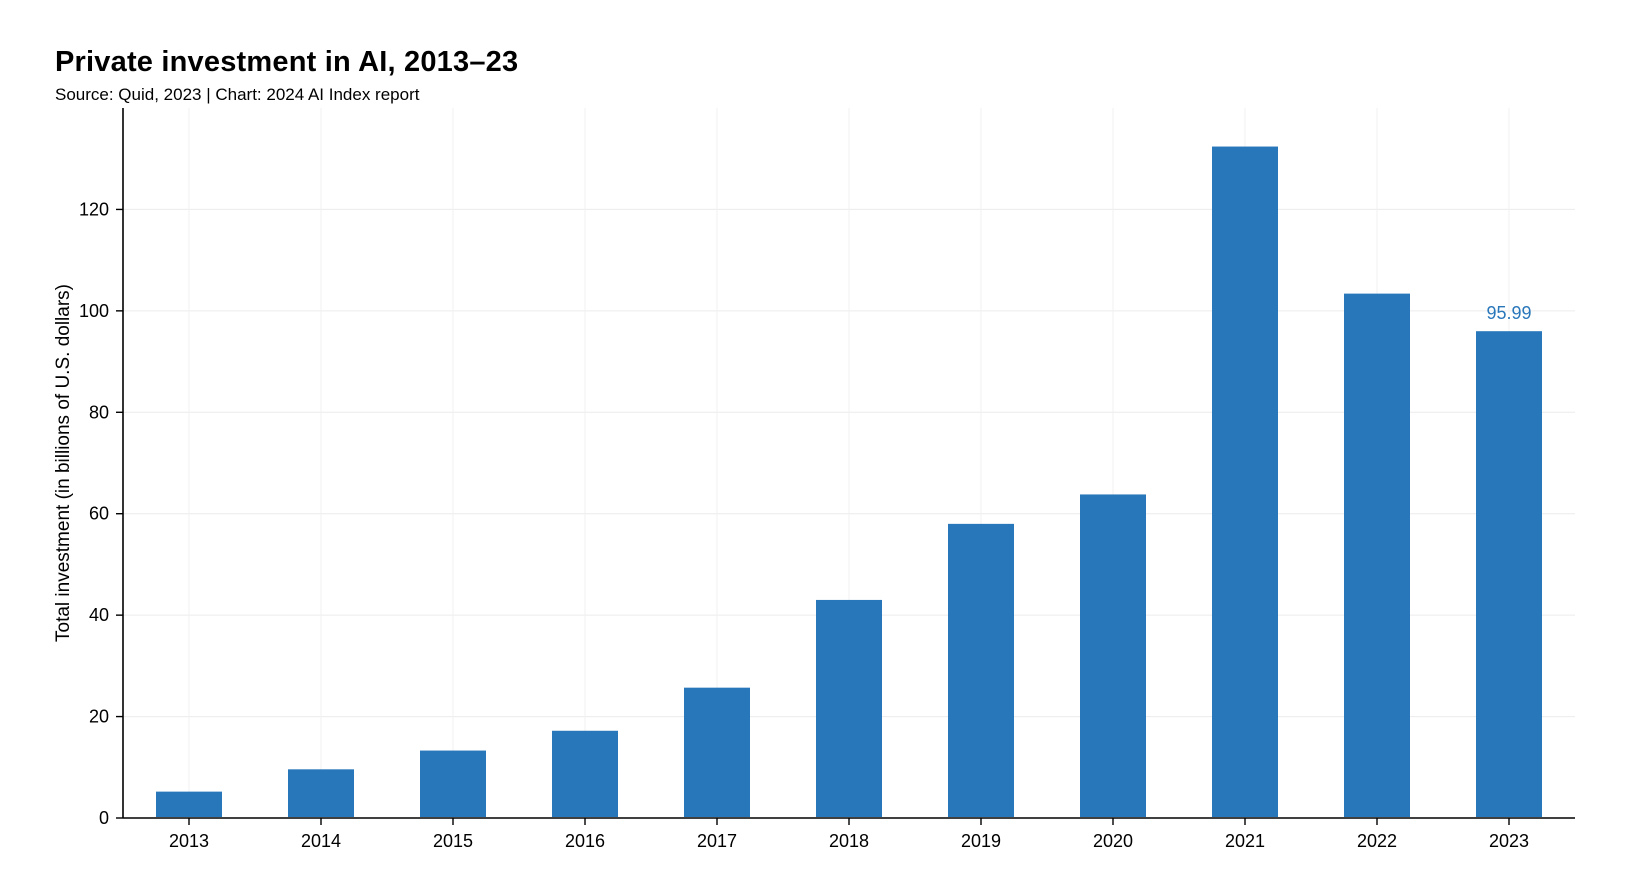 This screenshot has height=875, width=1640. Describe the element at coordinates (453, 841) in the screenshot. I see `x-tick-label: 2015` at that location.